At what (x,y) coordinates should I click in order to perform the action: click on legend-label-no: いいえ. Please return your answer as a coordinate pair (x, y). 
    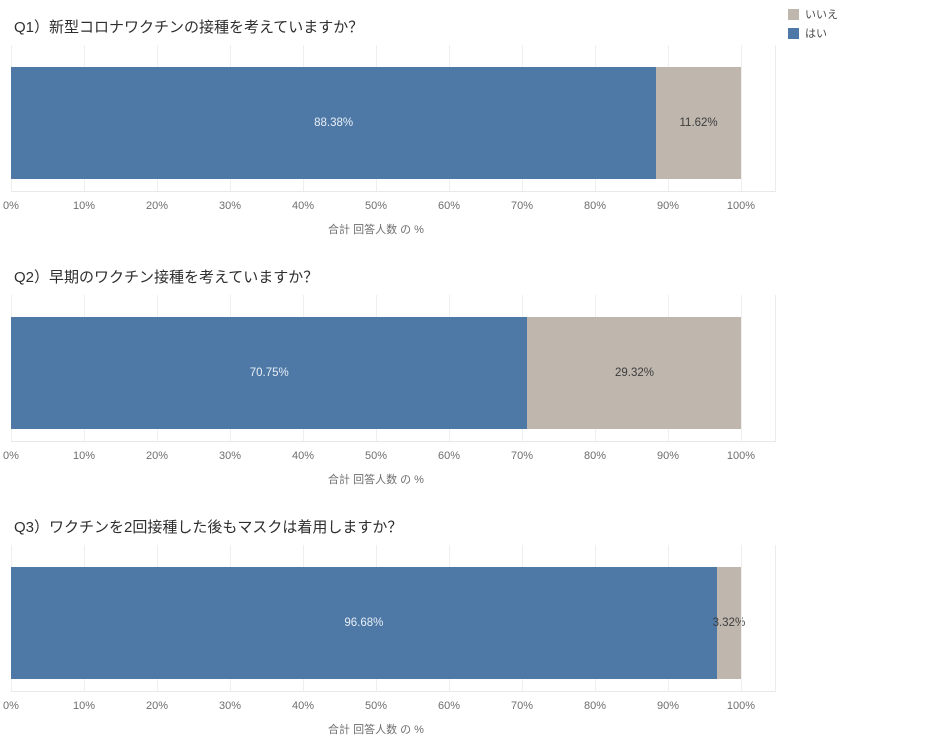
    Looking at the image, I should click on (821, 15).